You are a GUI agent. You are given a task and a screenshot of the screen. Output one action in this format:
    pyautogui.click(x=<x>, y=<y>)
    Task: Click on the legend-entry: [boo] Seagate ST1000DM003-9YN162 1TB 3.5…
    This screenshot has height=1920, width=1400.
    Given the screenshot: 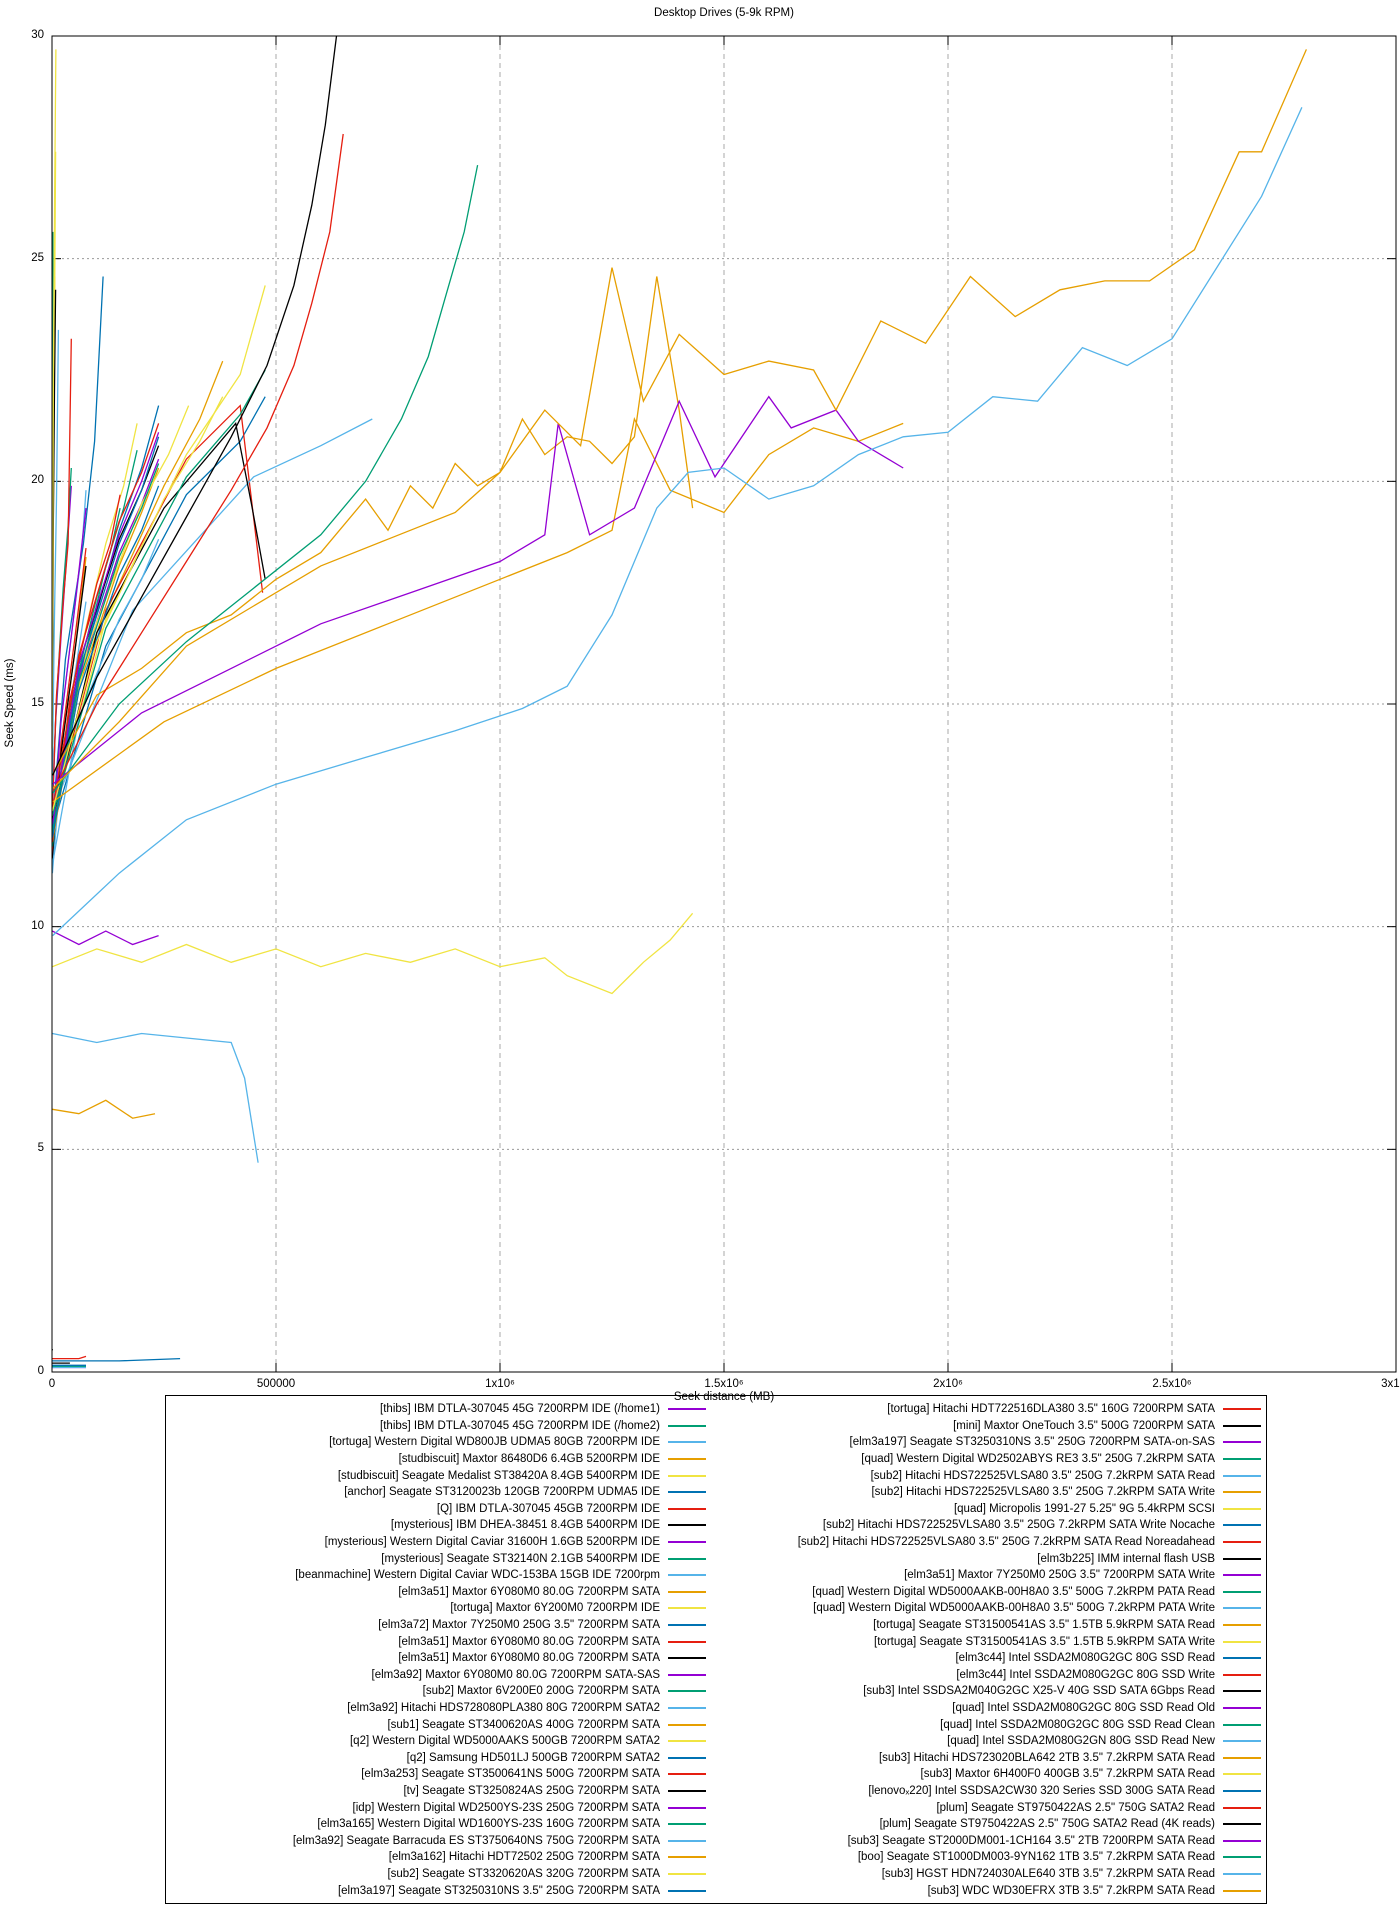 What is the action you would take?
    pyautogui.click(x=986, y=1857)
    